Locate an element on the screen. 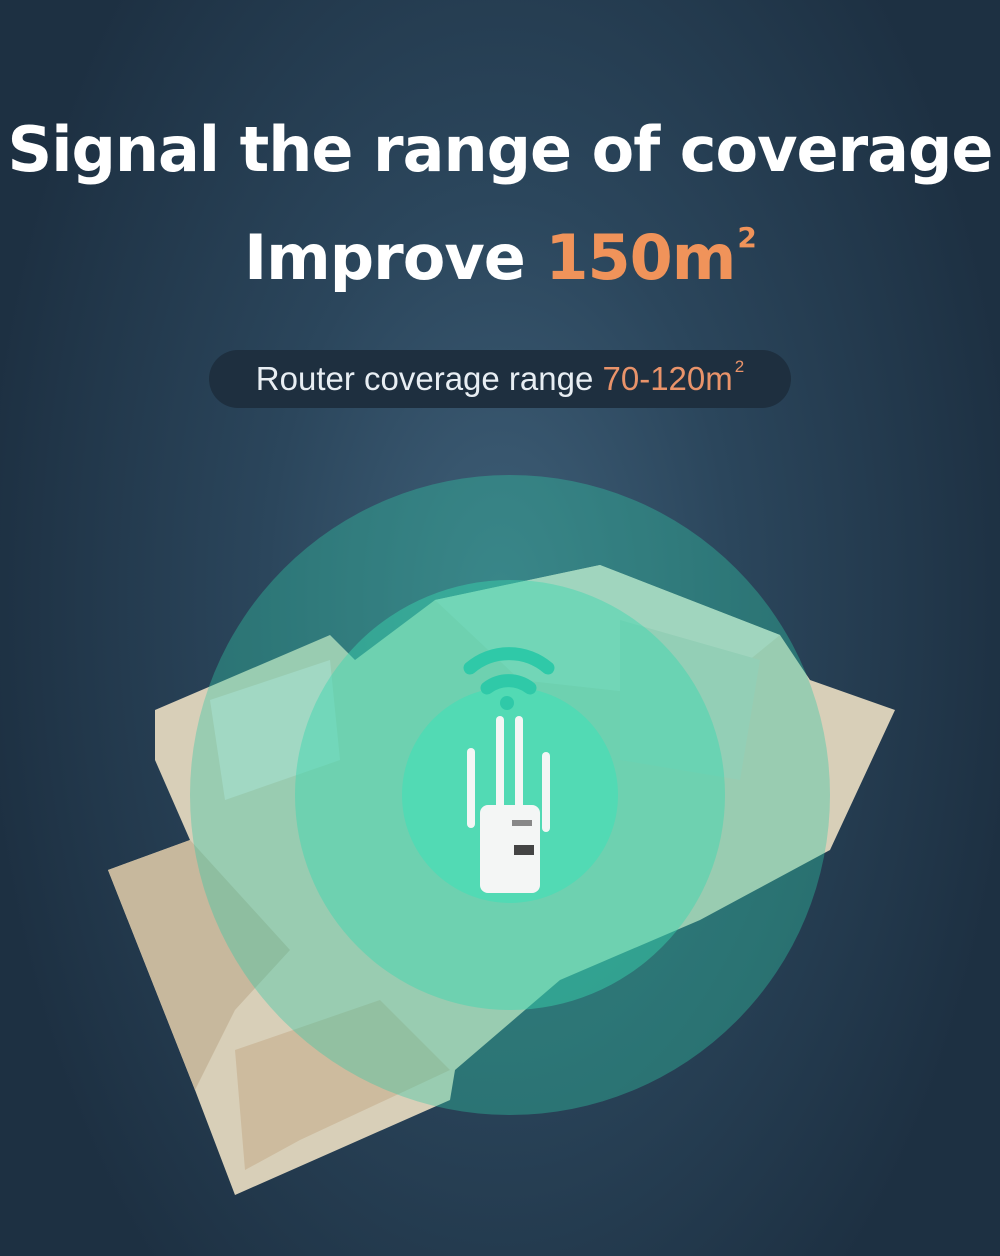 This screenshot has width=1000, height=1256. range-extender-device is located at coordinates (508, 804).